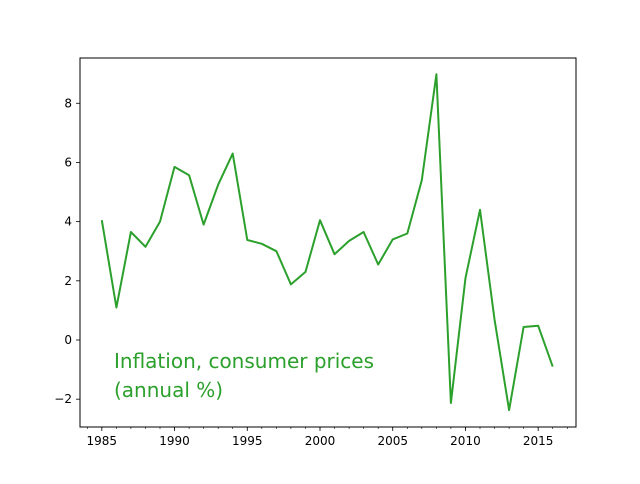  Describe the element at coordinates (174, 441) in the screenshot. I see `x-tick-label: 1990` at that location.